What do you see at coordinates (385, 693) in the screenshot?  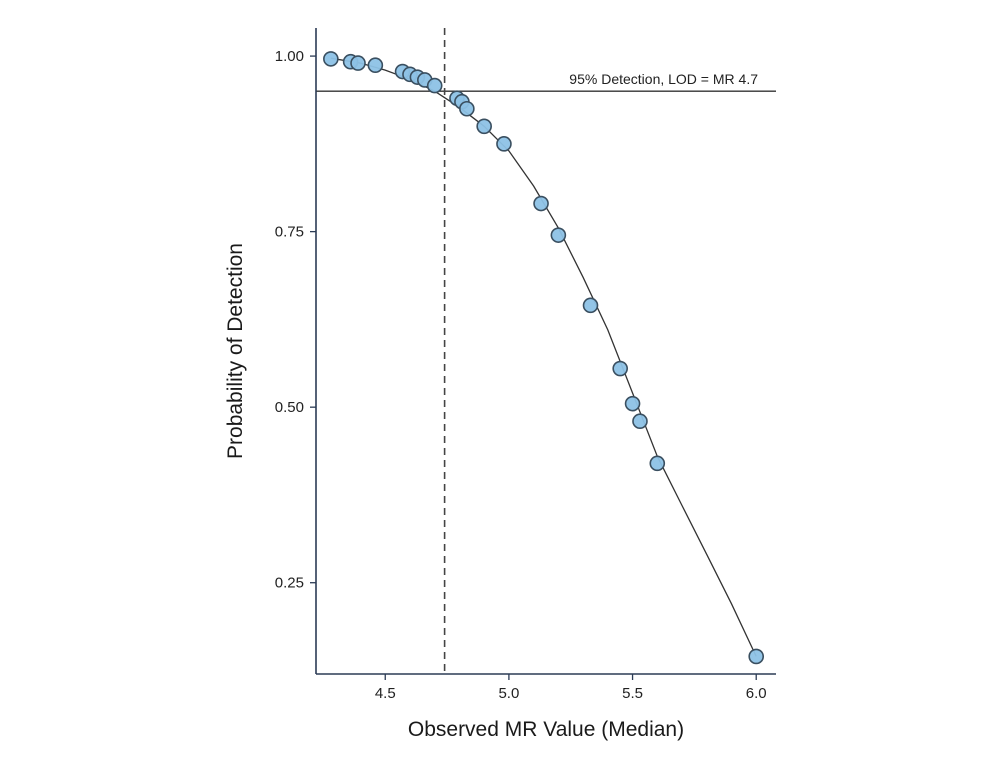 I see `x-tick-label: 4.5` at bounding box center [385, 693].